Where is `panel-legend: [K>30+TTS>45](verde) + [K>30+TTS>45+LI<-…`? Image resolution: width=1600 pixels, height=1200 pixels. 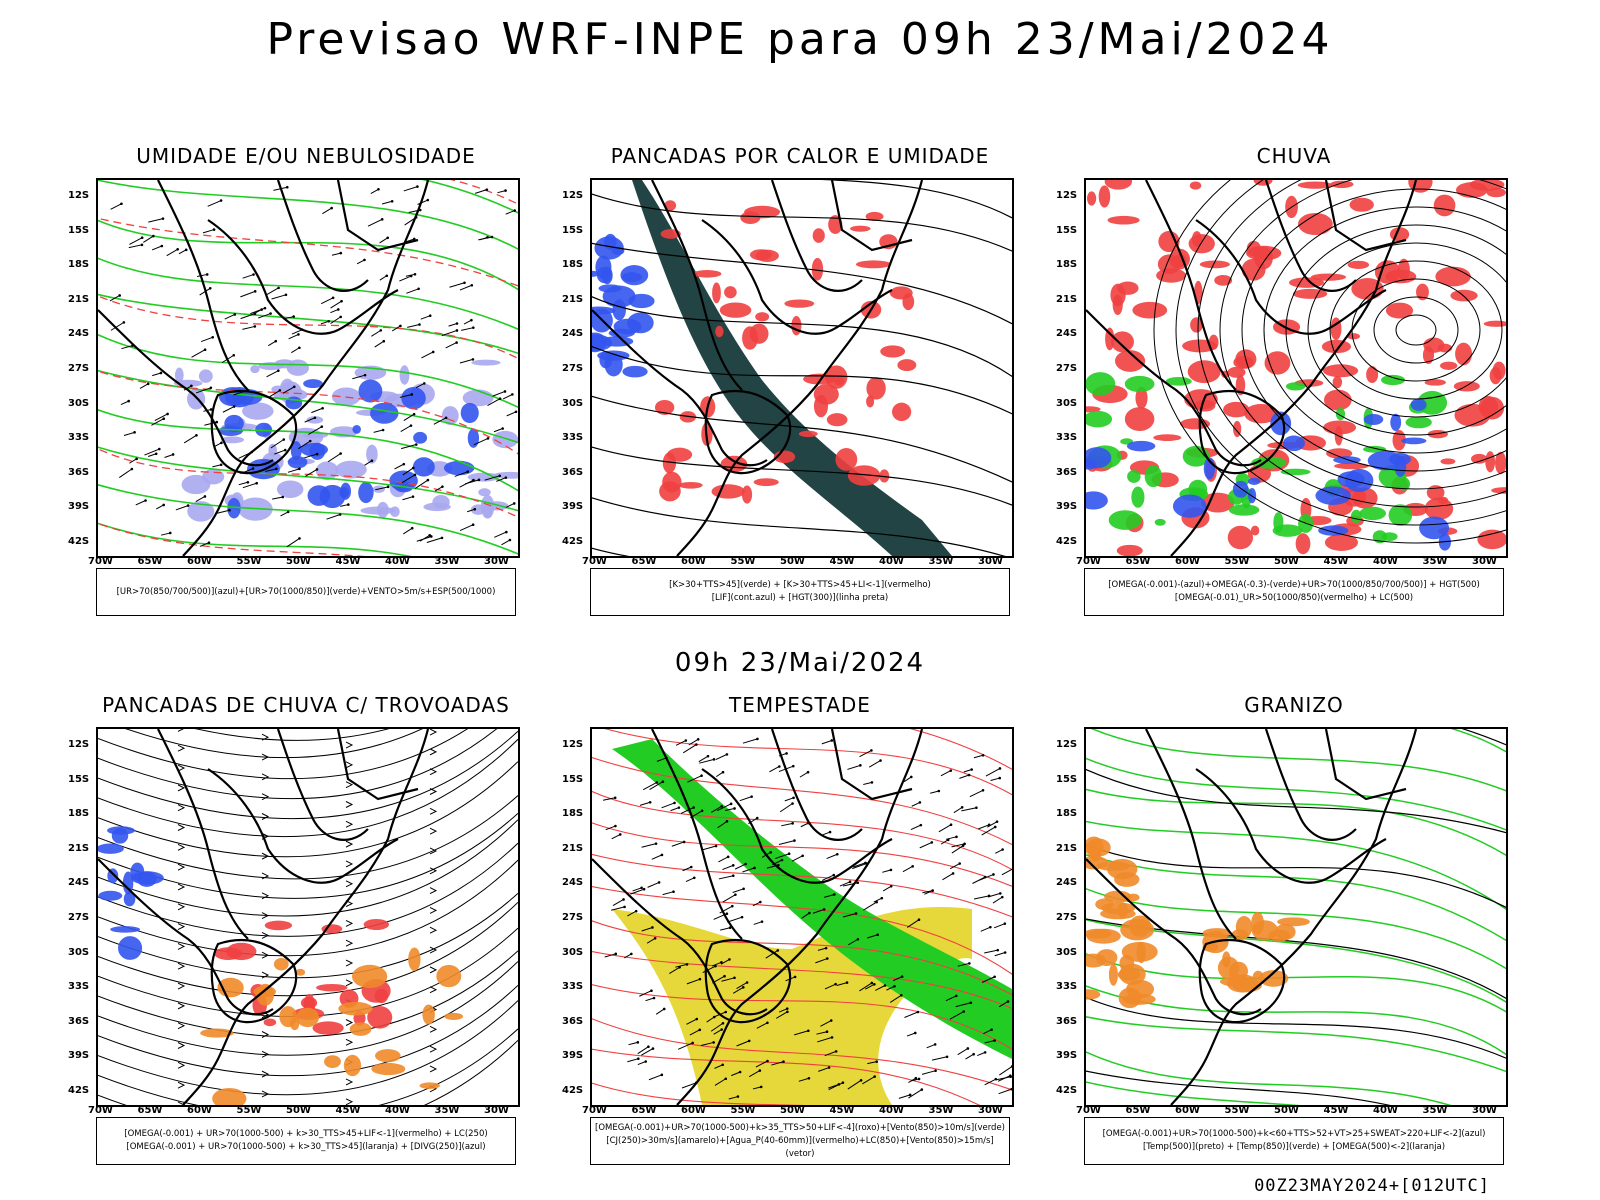 panel-legend: [K>30+TTS>45](verde) + [K>30+TTS>45+LI<-… is located at coordinates (800, 592).